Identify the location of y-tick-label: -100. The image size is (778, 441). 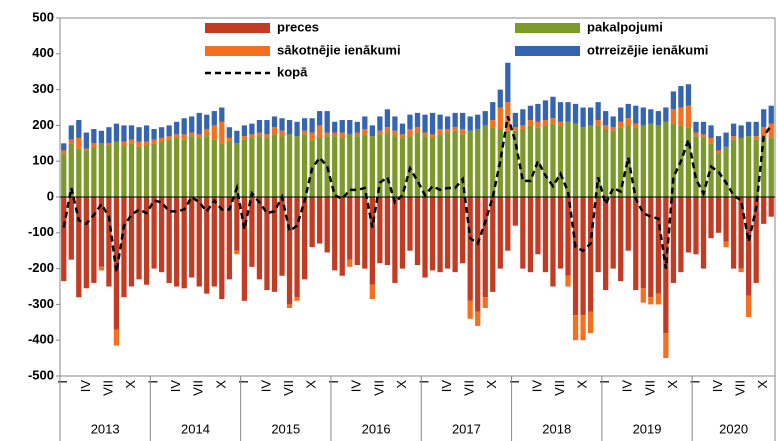
(41, 231).